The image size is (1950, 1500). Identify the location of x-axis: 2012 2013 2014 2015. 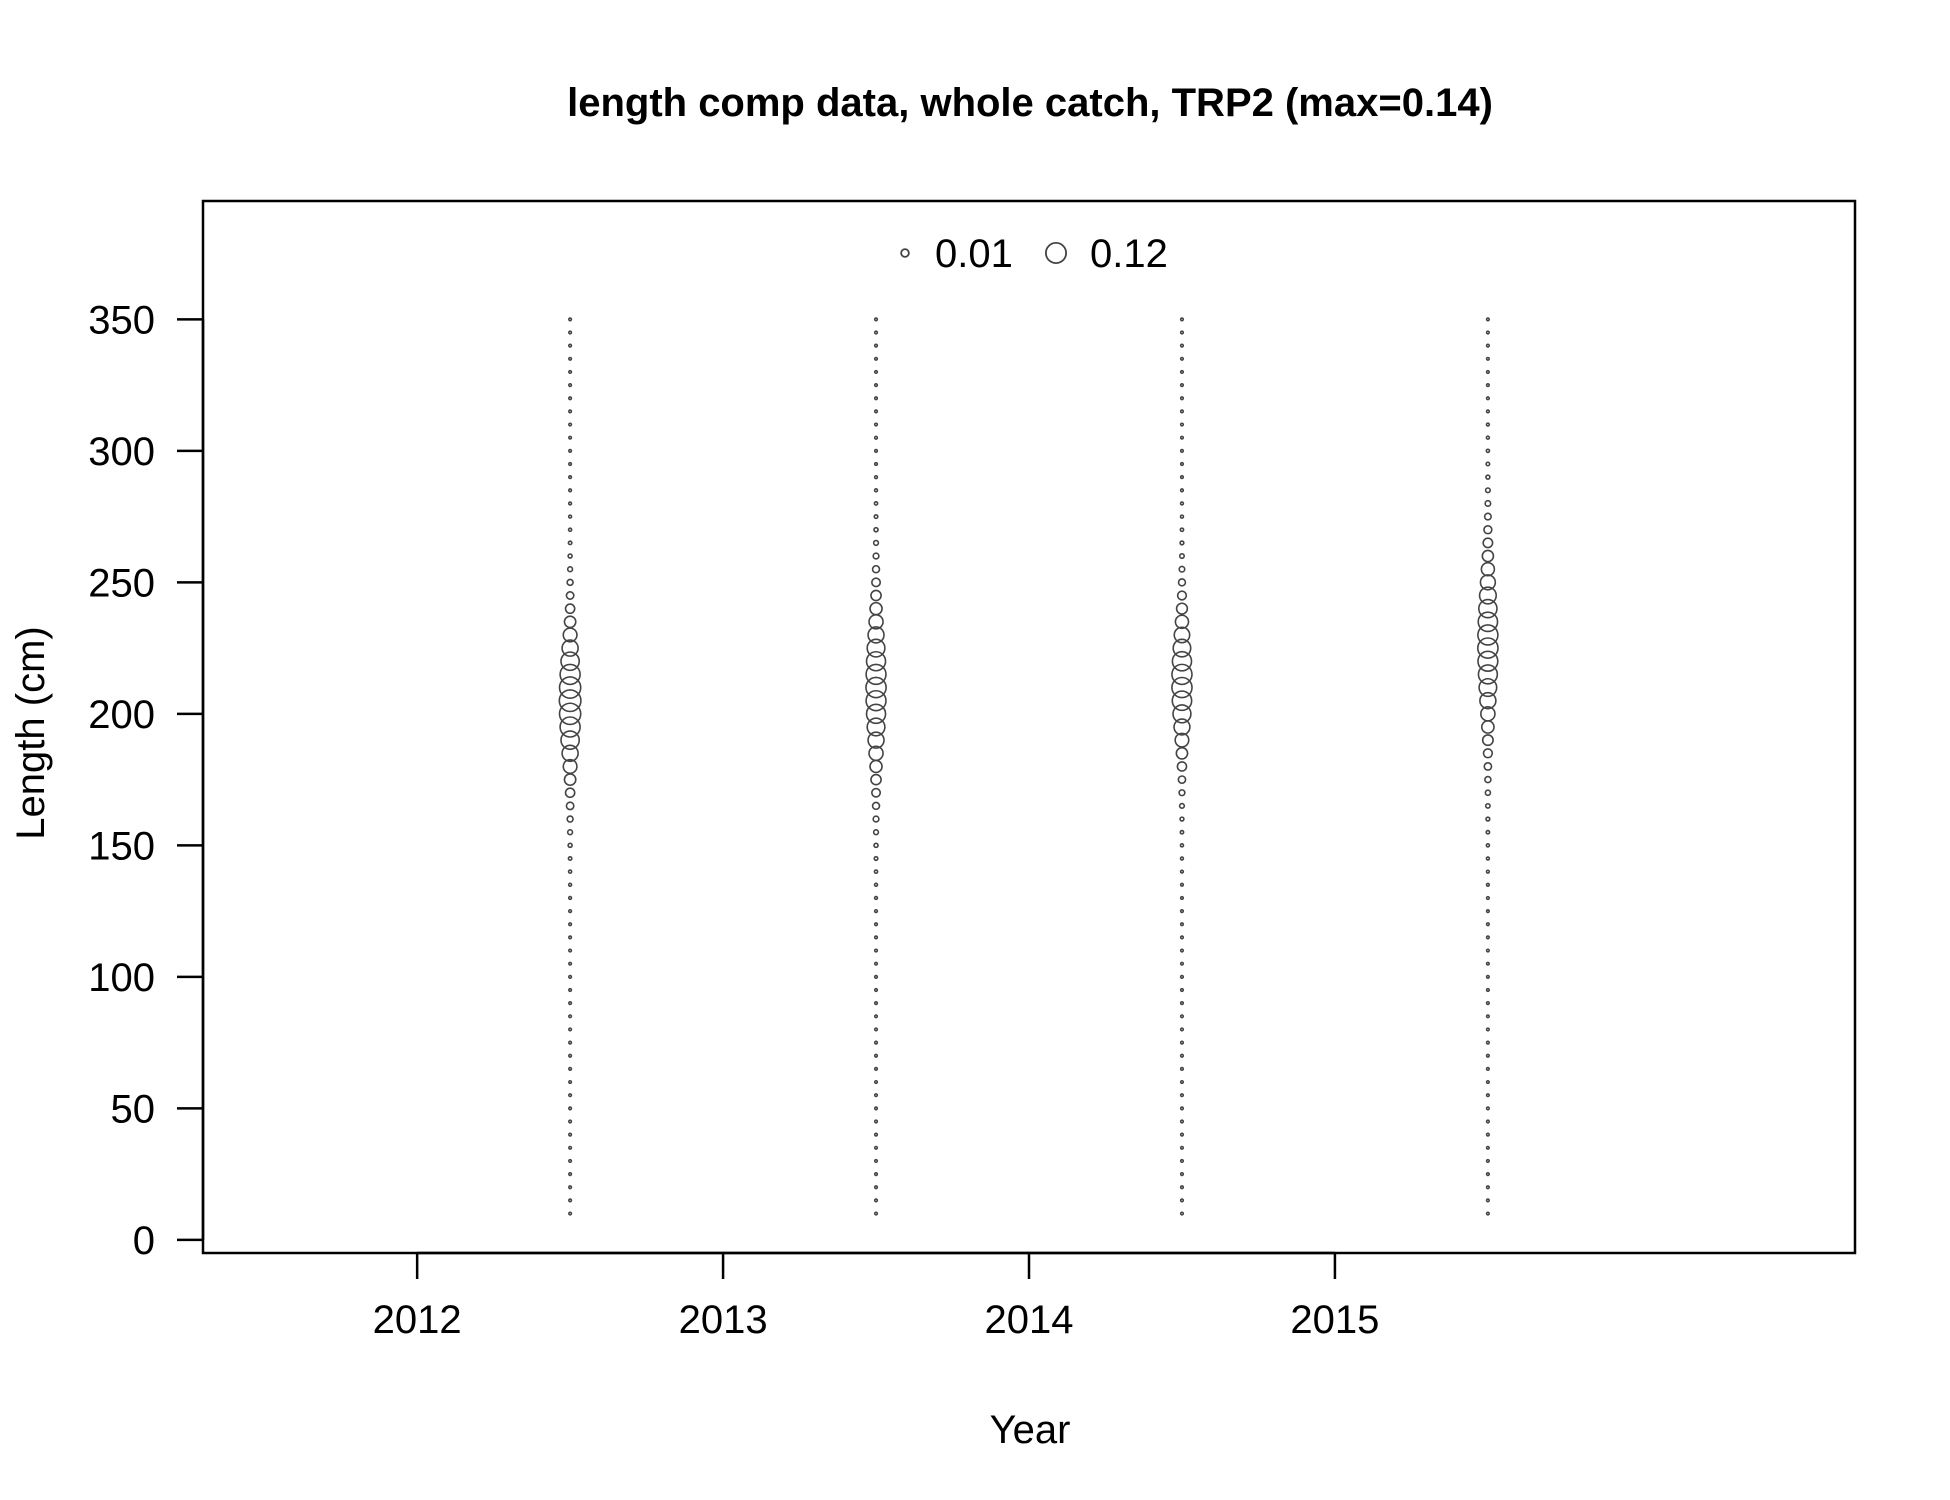
(876, 1296).